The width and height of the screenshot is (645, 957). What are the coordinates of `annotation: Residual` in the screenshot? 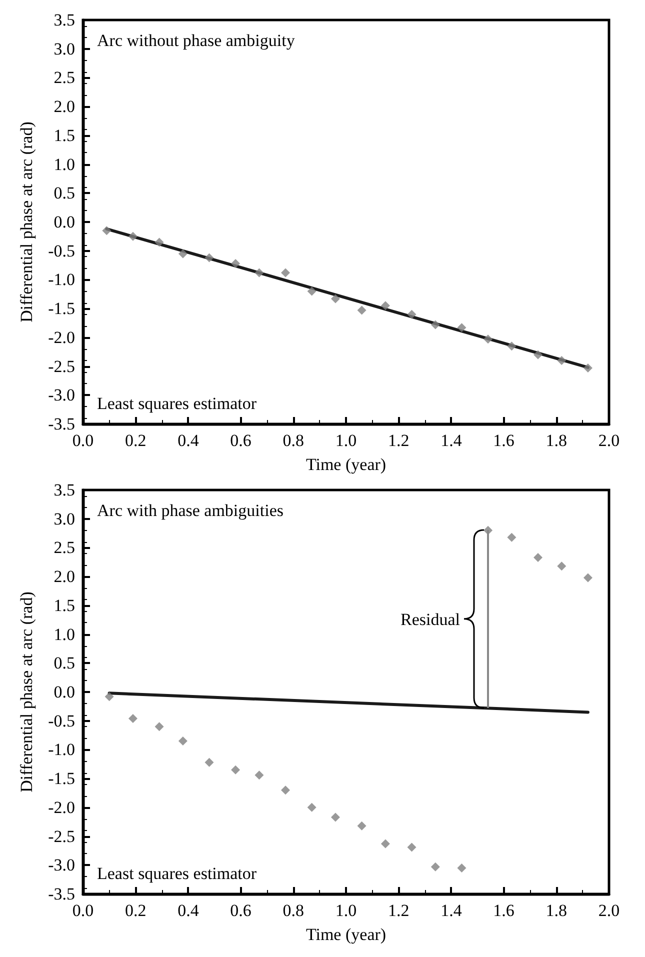 It's located at (430, 619).